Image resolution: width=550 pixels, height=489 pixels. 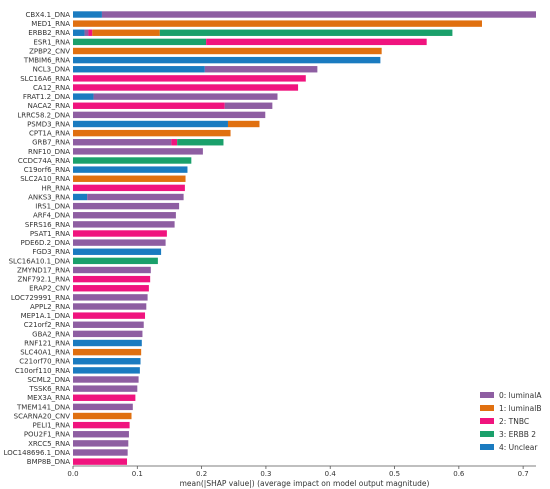 I want to click on y-tick-label: ZMYND17_RNA, so click(x=43, y=270).